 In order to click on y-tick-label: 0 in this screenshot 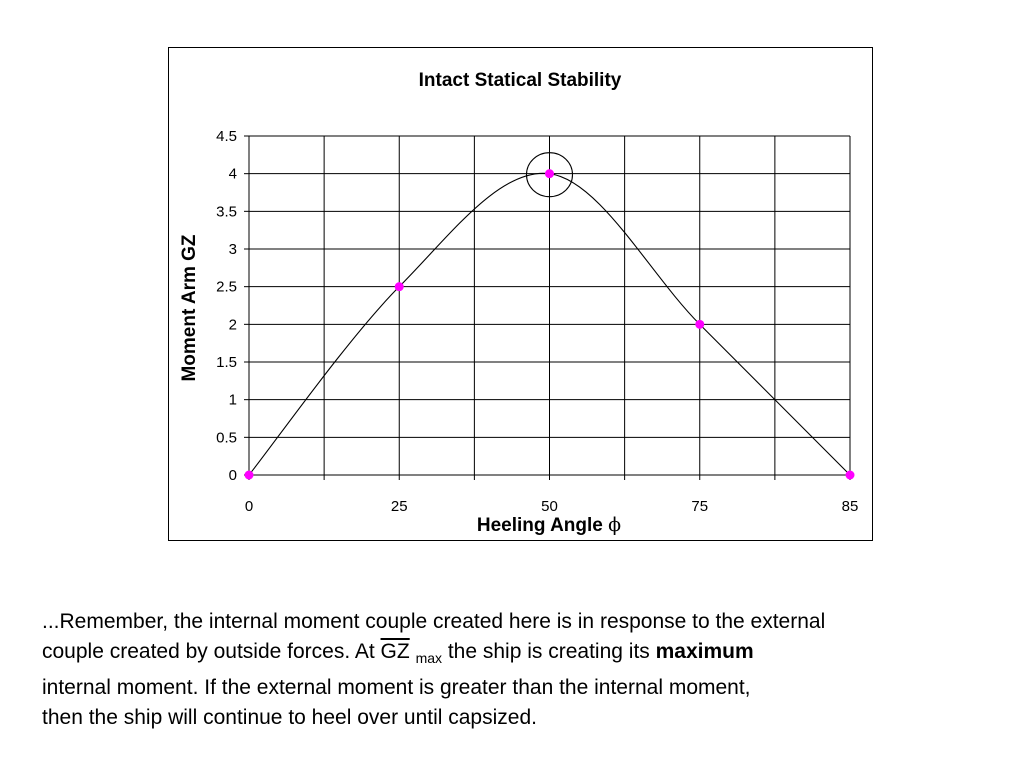, I will do `click(233, 475)`.